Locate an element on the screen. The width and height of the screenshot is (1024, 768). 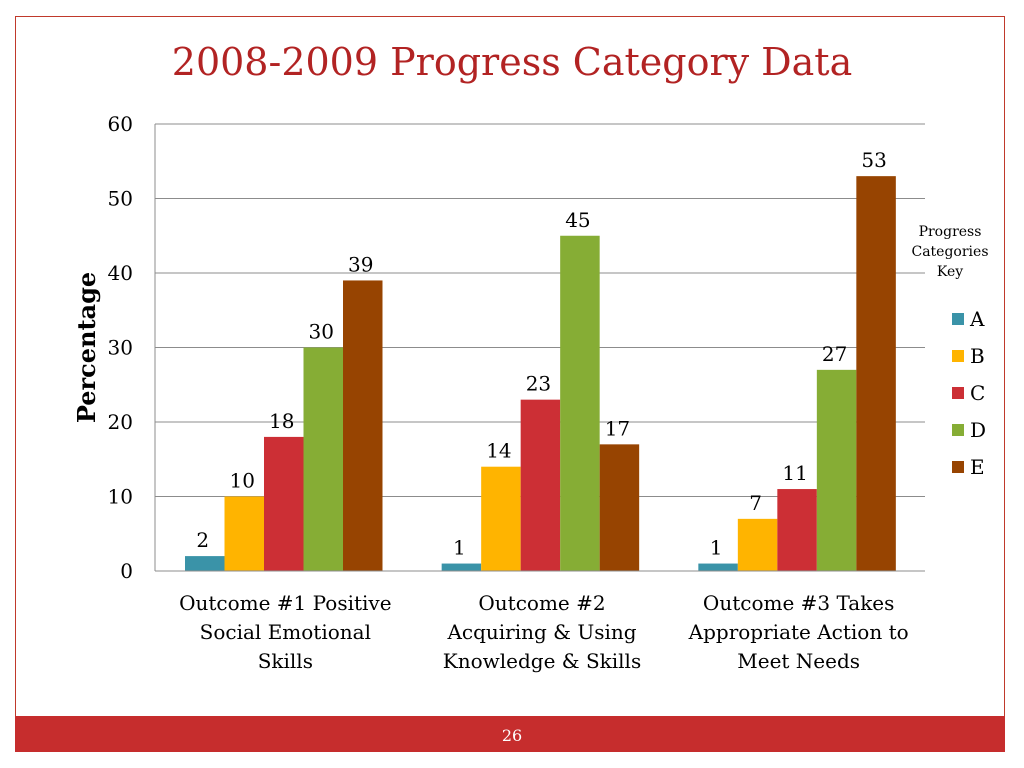
data-label: 27 is located at coordinates (834, 354).